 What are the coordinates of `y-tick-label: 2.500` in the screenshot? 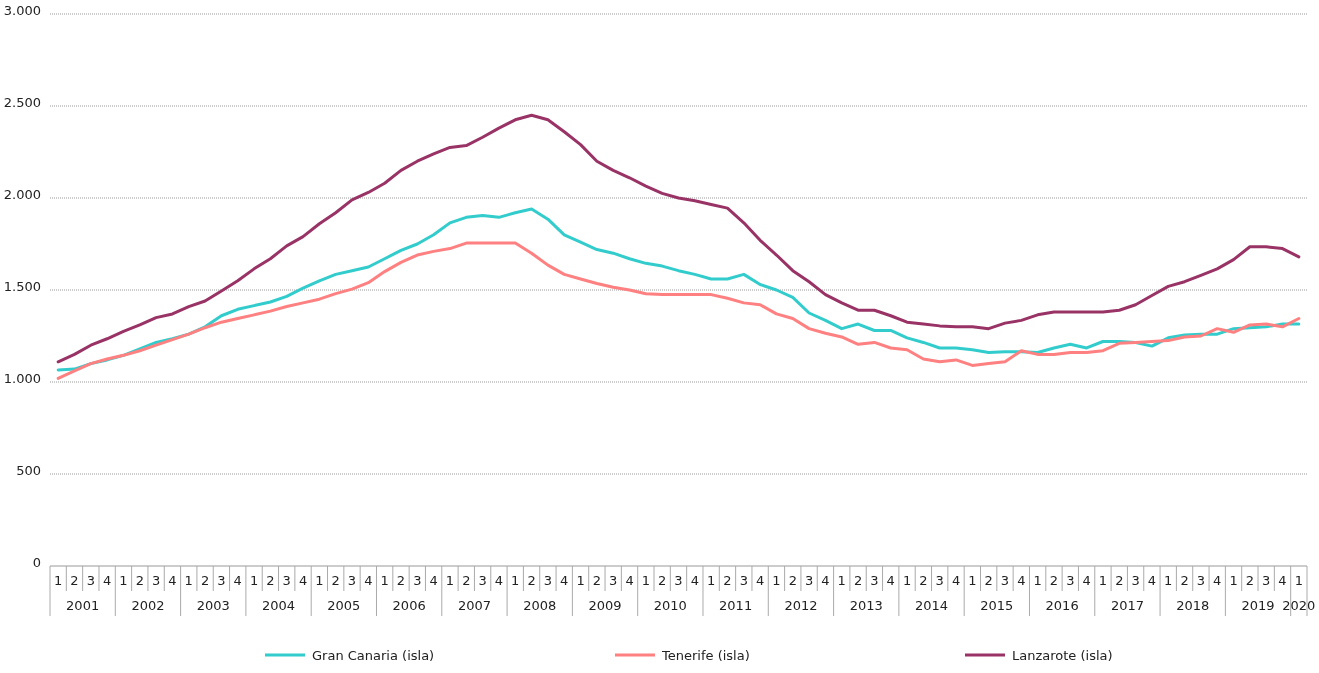 It's located at (22, 102).